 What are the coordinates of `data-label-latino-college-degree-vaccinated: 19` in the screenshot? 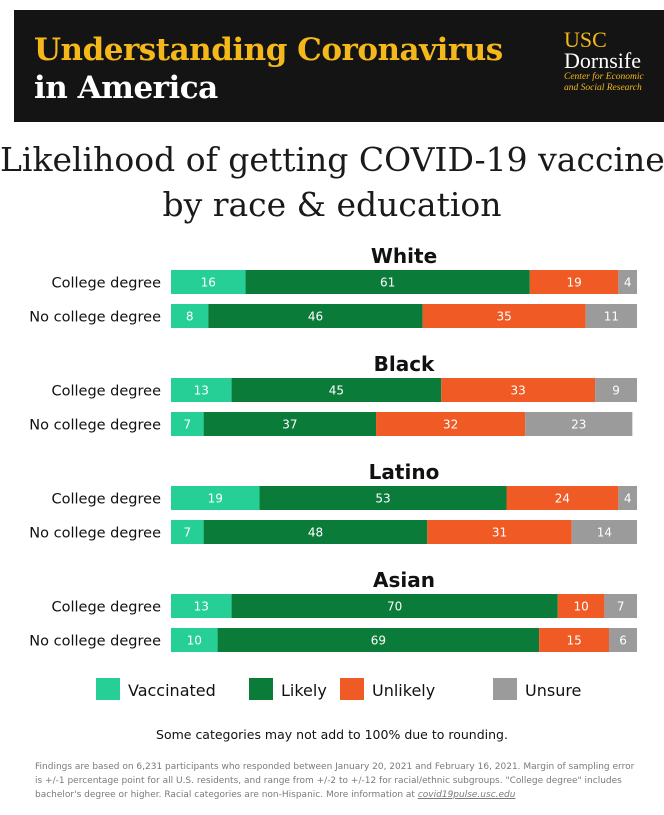 It's located at (215, 499).